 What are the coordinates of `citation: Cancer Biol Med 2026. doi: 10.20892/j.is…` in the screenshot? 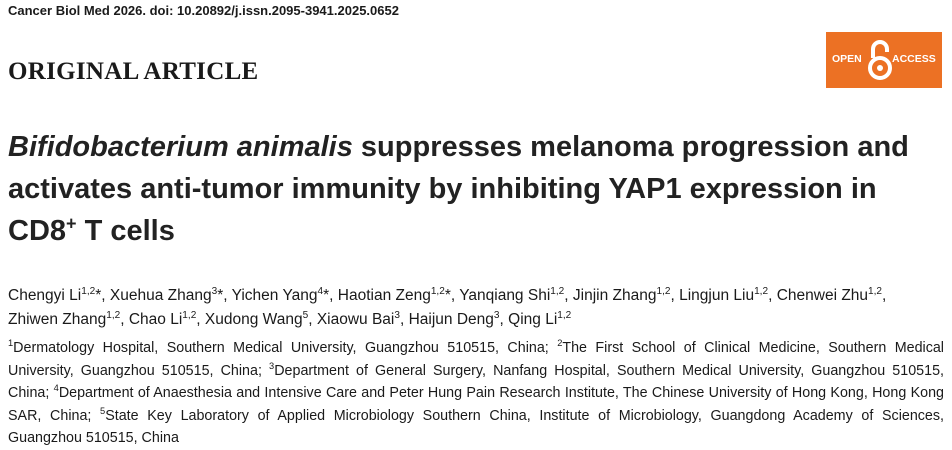 It's located at (203, 10).